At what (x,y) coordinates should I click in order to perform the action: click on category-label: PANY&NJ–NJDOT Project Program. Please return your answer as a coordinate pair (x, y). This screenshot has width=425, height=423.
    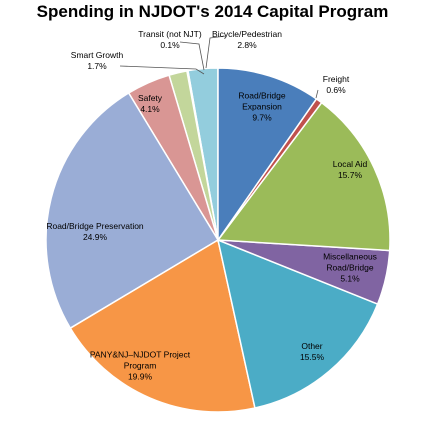
    Looking at the image, I should click on (140, 360).